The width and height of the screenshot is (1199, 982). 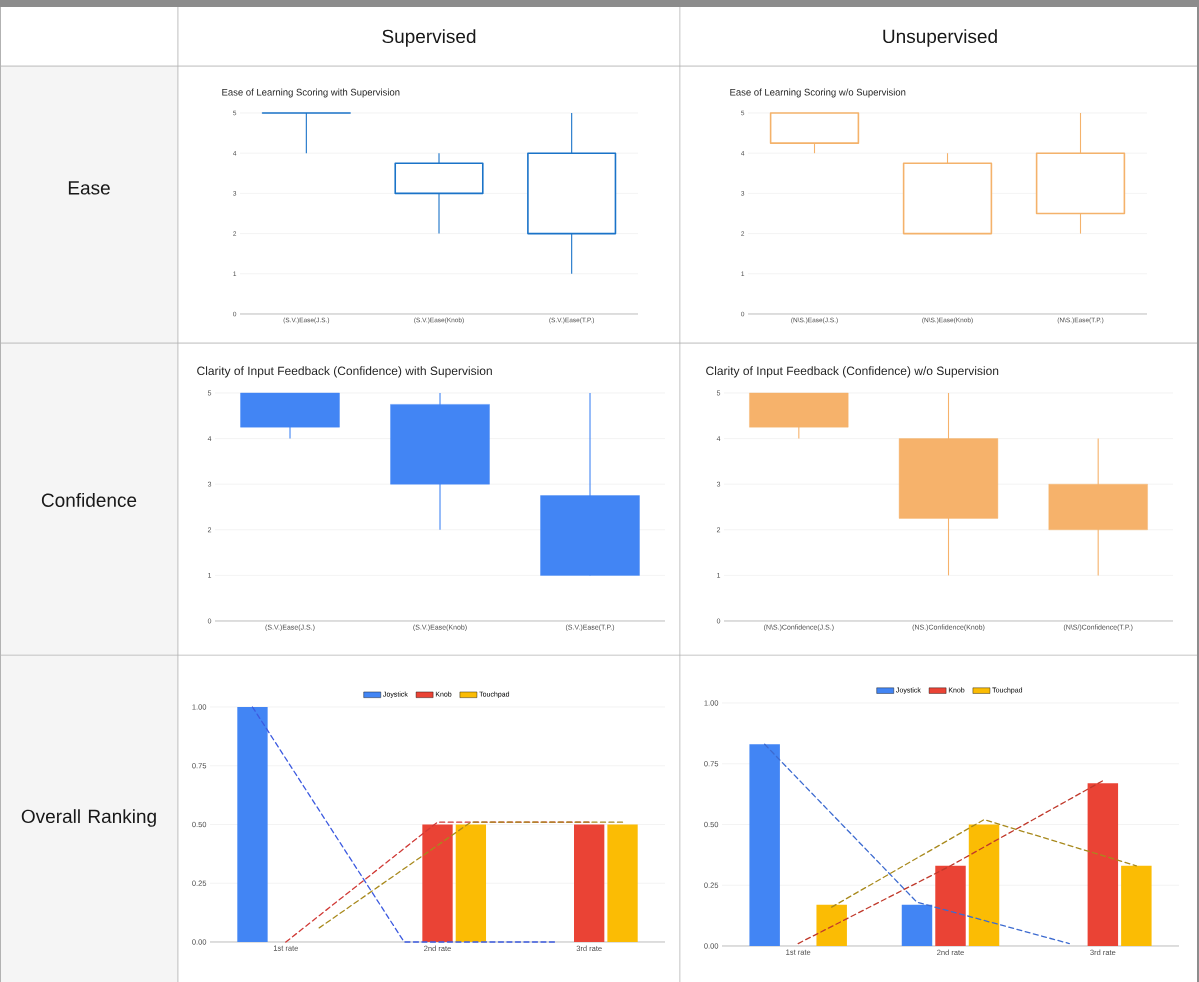 I want to click on candlestick, so click(x=306, y=133).